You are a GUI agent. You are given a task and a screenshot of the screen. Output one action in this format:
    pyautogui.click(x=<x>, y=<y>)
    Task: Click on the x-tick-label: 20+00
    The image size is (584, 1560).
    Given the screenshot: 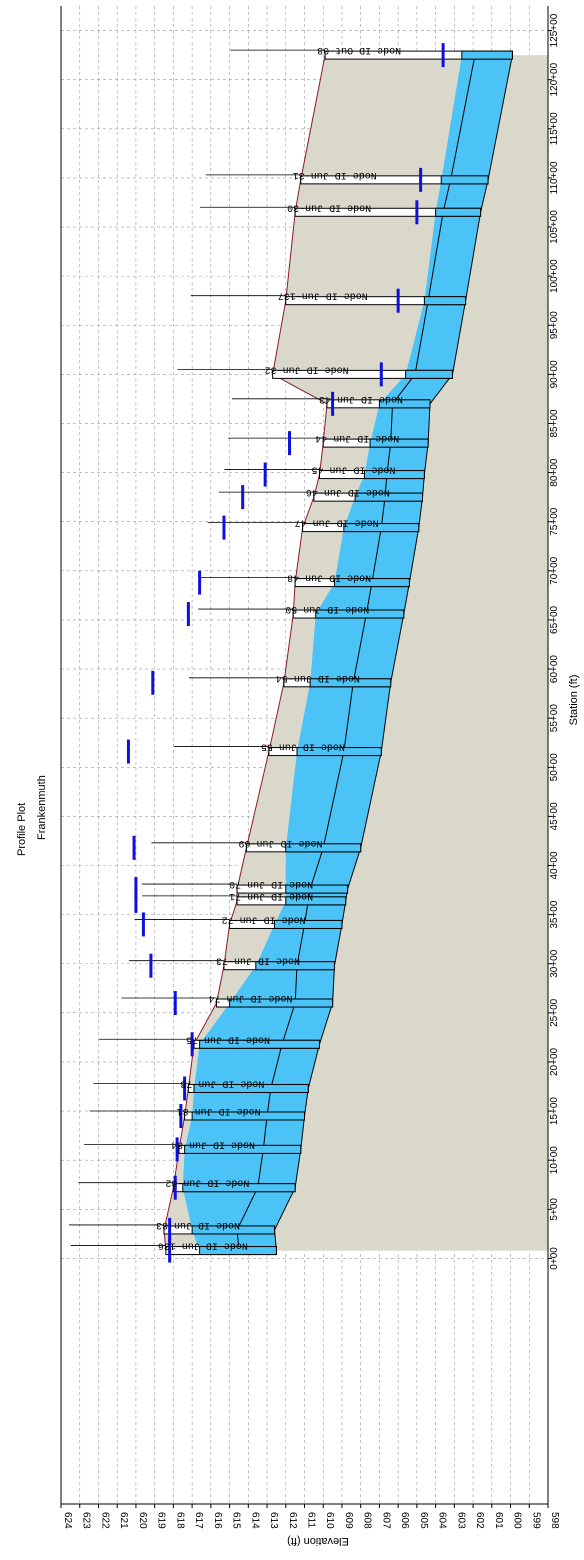 What is the action you would take?
    pyautogui.click(x=554, y=1061)
    